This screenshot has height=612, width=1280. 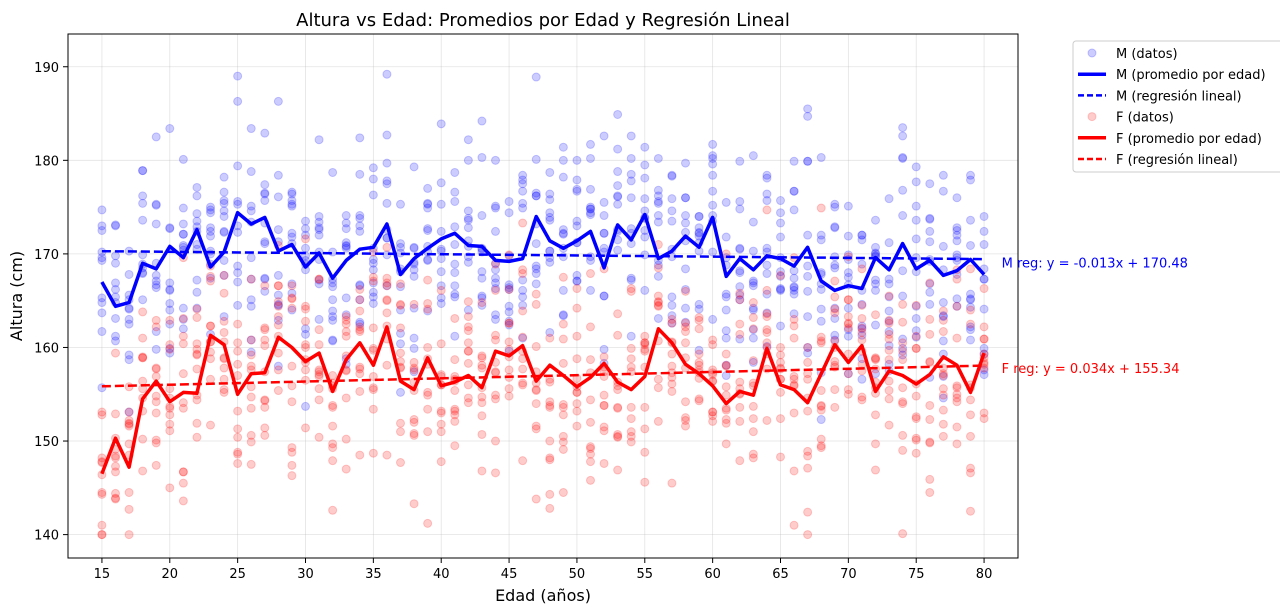 I want to click on x-tick-label: 65, so click(x=780, y=574).